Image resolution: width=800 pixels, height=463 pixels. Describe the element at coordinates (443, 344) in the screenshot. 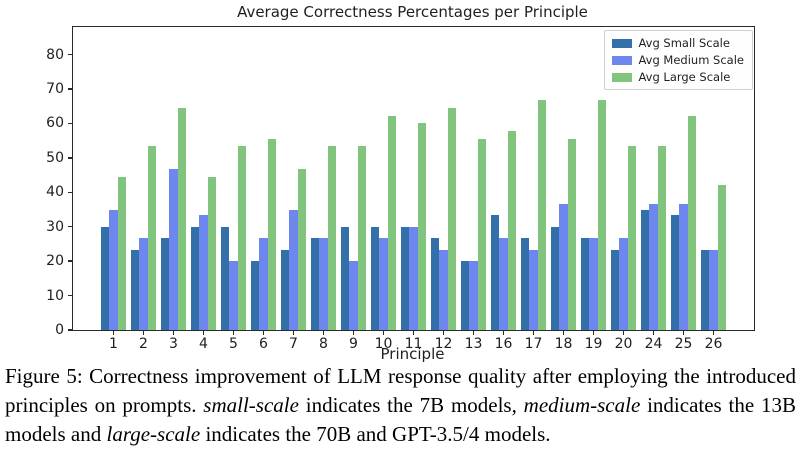

I see `x-tick-label: 12` at that location.